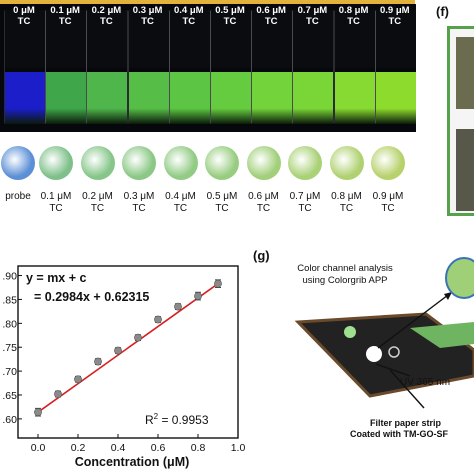 The image size is (474, 474). What do you see at coordinates (106, 16) in the screenshot?
I see `cuvette-label: 0.2 μM TC` at bounding box center [106, 16].